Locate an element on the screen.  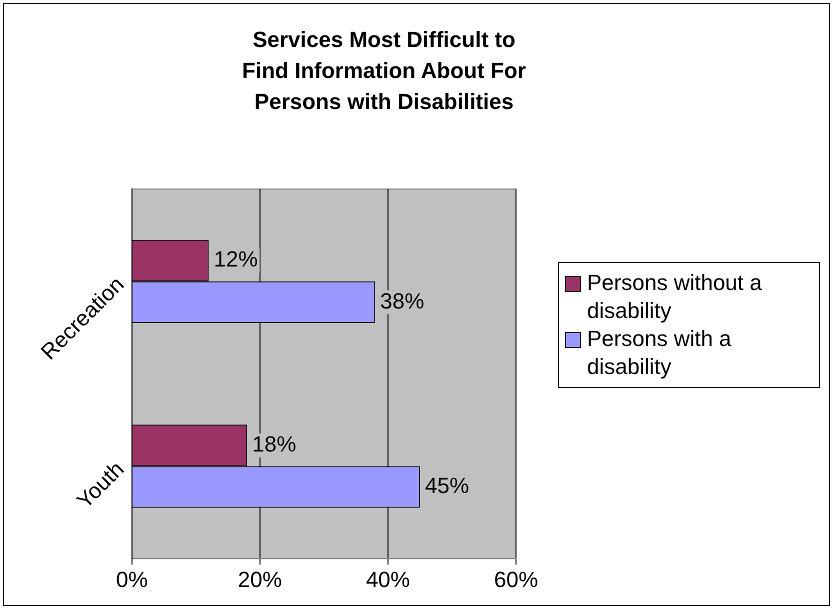
legend-label: Persons without a disability is located at coordinates (675, 297).